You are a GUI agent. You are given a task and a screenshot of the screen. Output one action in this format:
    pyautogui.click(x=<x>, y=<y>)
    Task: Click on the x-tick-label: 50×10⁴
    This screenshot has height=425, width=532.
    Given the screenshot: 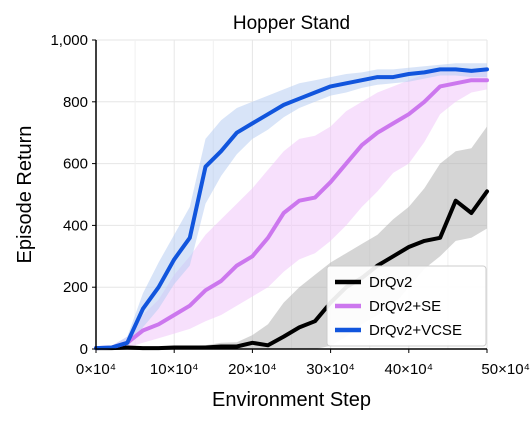 What is the action you would take?
    pyautogui.click(x=505, y=369)
    